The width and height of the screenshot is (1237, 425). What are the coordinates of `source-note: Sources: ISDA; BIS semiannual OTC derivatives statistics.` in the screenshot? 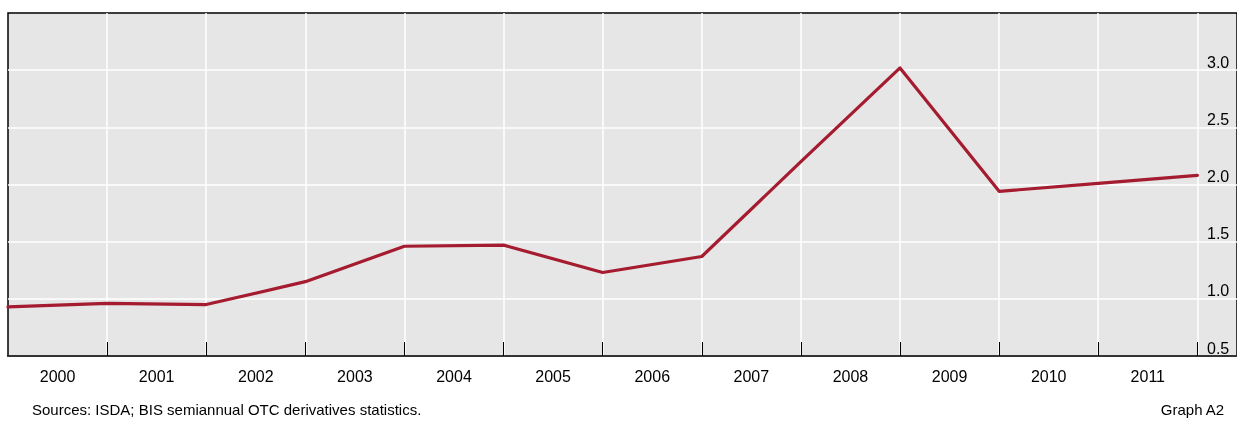 It's located at (227, 409).